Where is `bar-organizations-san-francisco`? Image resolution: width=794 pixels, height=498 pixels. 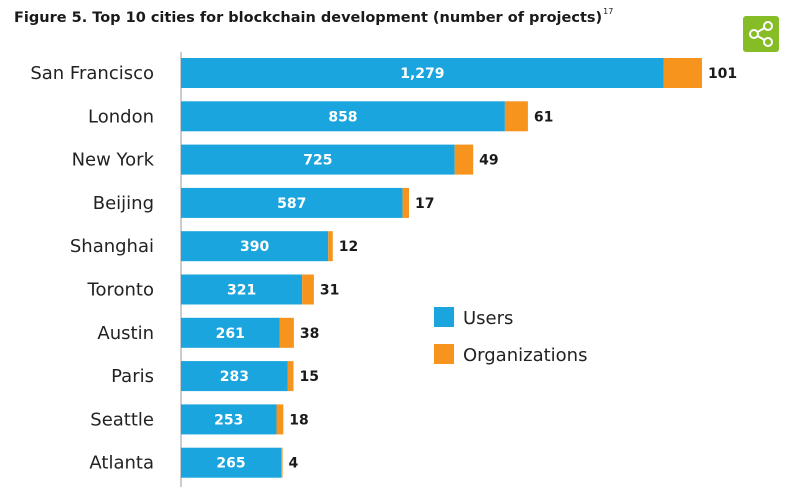
bar-organizations-san-francisco is located at coordinates (682, 73).